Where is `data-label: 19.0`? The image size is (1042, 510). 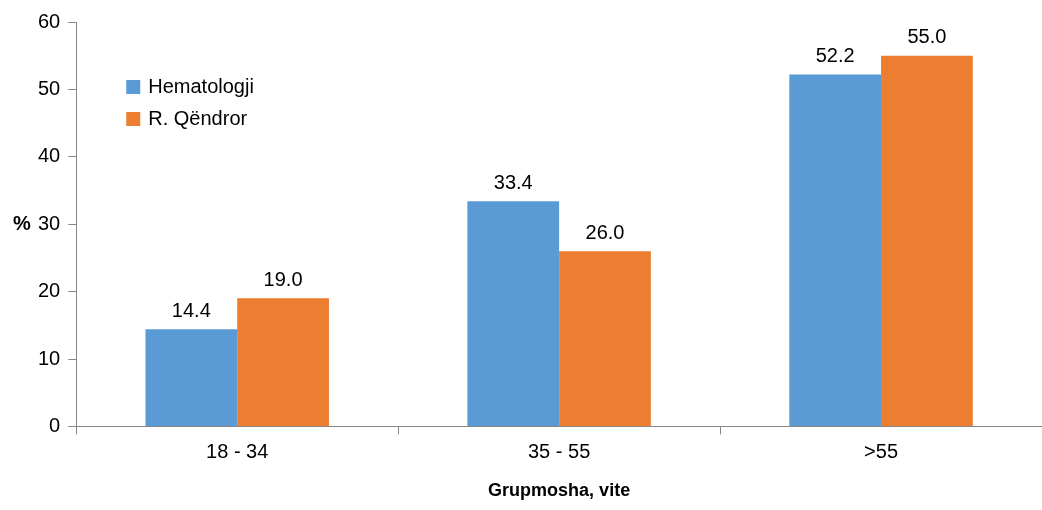 data-label: 19.0 is located at coordinates (283, 278).